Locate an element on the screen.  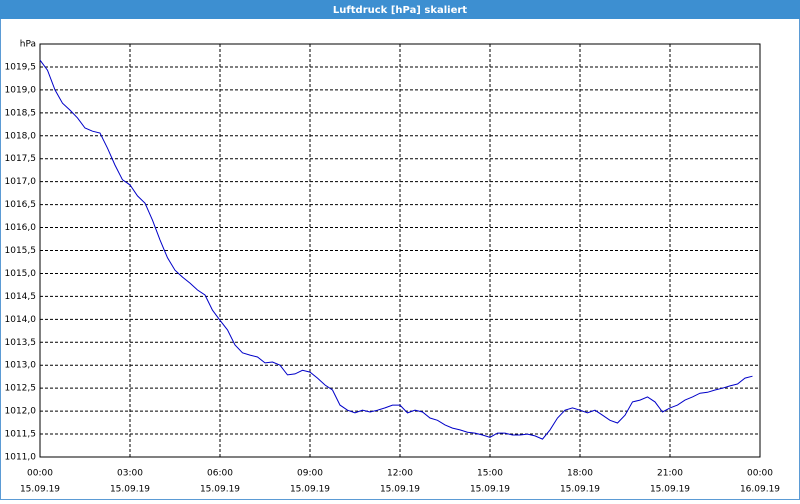
x-tick-label: 06:00 is located at coordinates (220, 474).